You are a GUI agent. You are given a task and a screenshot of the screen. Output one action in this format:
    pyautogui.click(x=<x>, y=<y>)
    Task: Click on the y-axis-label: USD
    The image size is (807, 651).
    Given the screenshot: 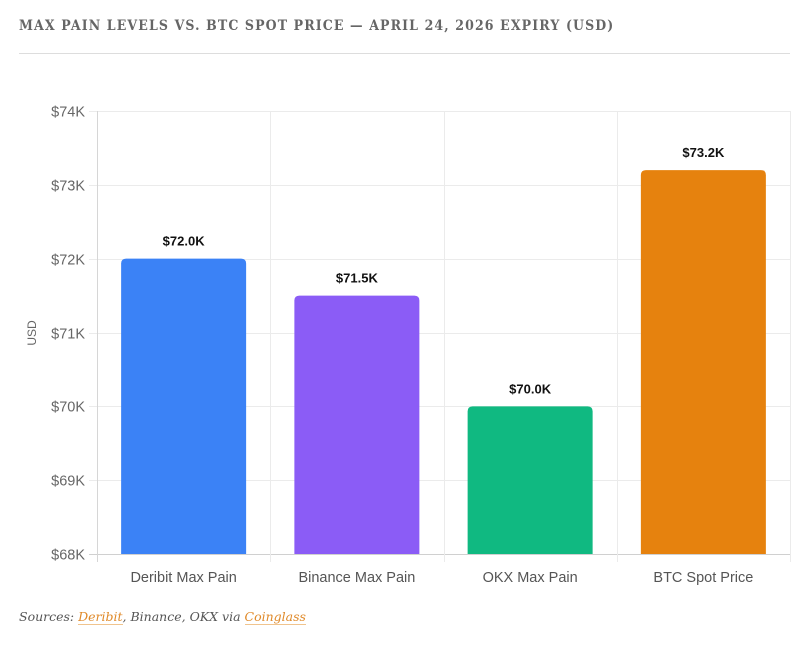 What is the action you would take?
    pyautogui.click(x=32, y=333)
    